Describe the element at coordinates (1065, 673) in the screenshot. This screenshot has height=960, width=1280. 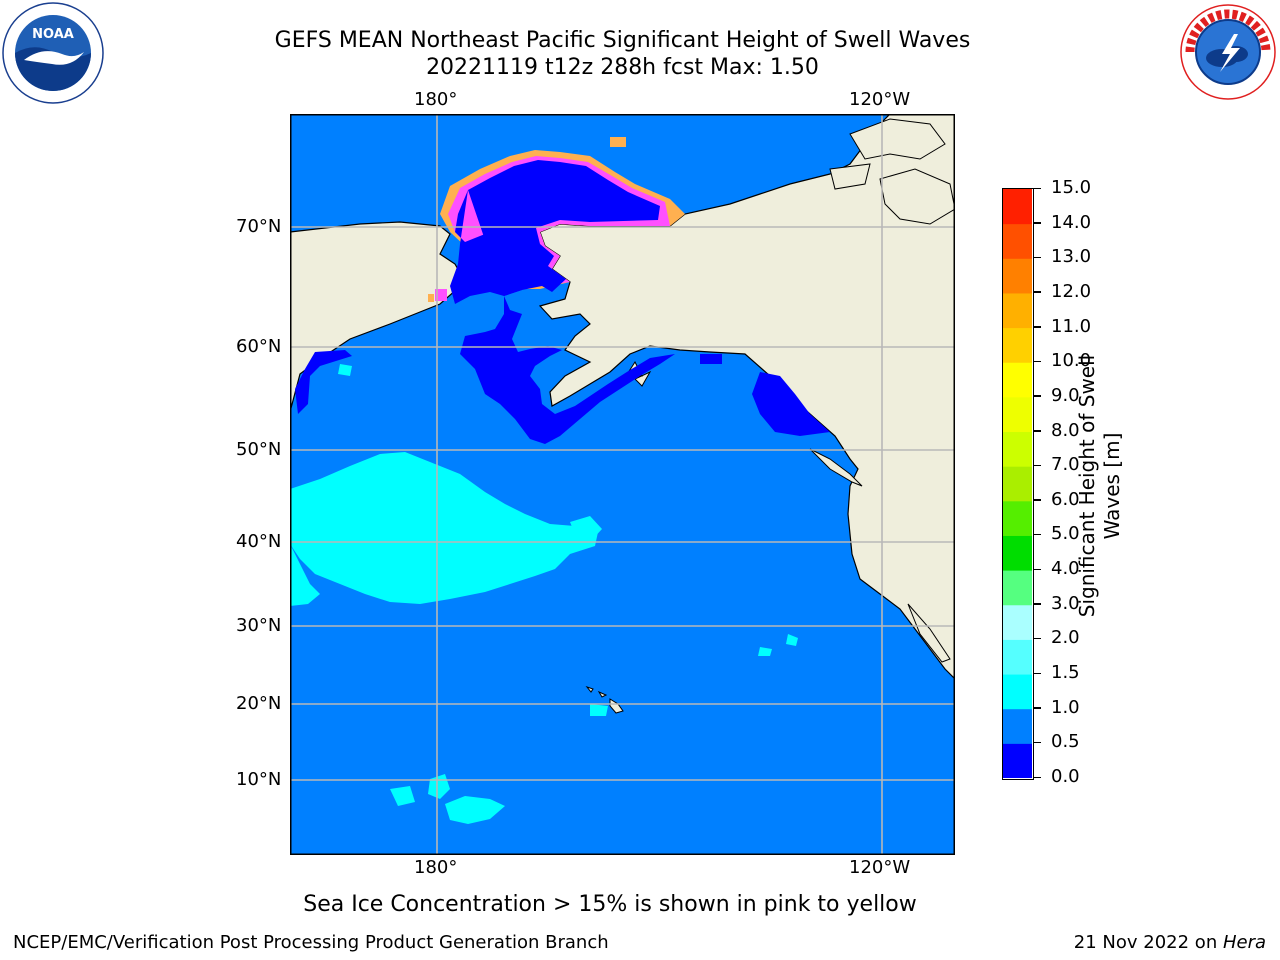
I see `colorbar-tick-label: 1.5` at that location.